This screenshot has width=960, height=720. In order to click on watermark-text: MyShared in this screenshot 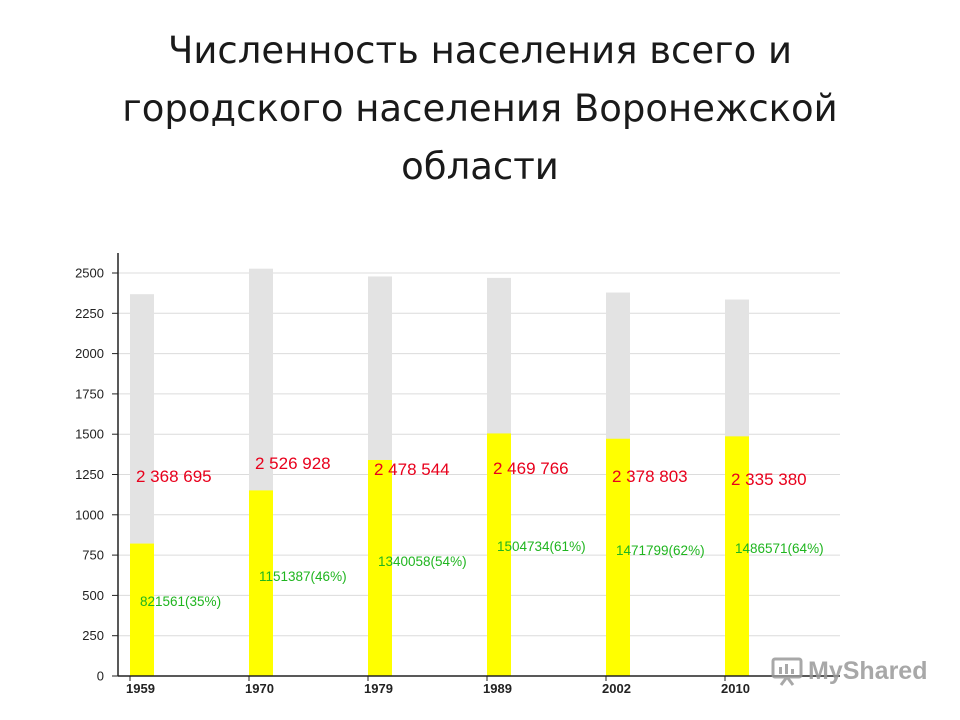, I will do `click(868, 670)`.